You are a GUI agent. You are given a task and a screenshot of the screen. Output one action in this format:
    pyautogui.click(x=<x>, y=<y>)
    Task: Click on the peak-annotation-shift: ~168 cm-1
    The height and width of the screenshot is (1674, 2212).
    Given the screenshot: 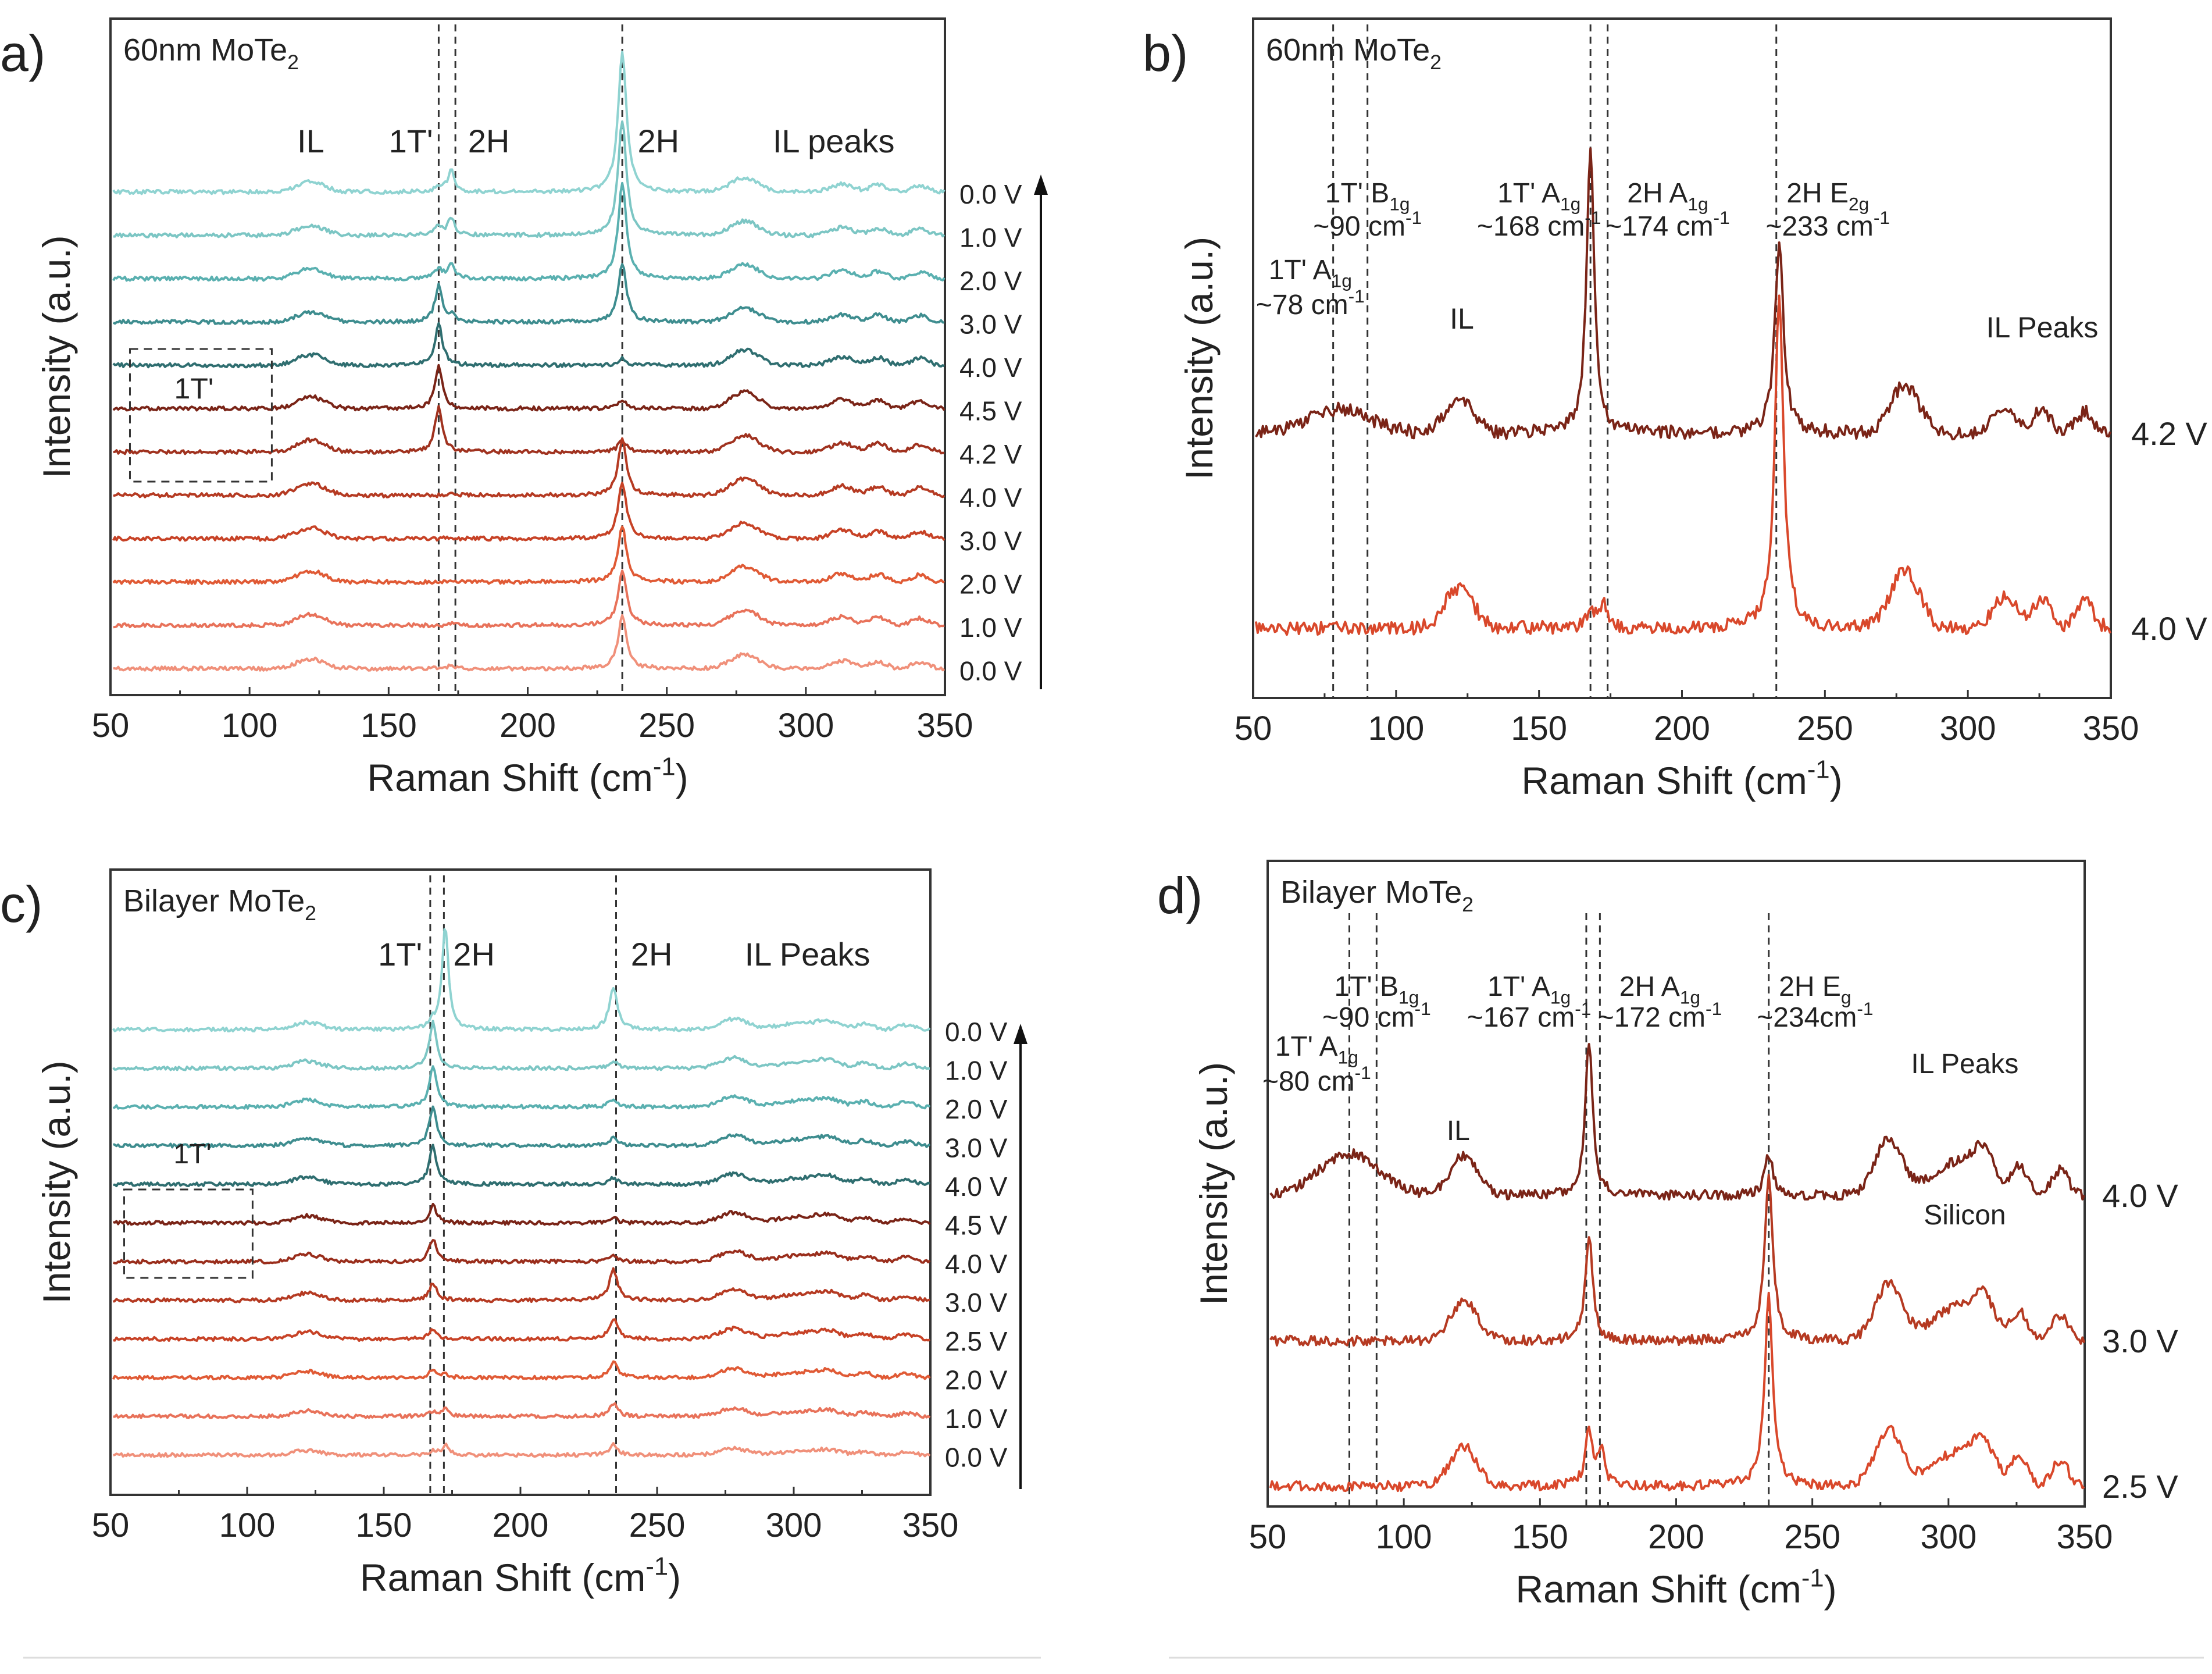 What is the action you would take?
    pyautogui.click(x=1539, y=224)
    